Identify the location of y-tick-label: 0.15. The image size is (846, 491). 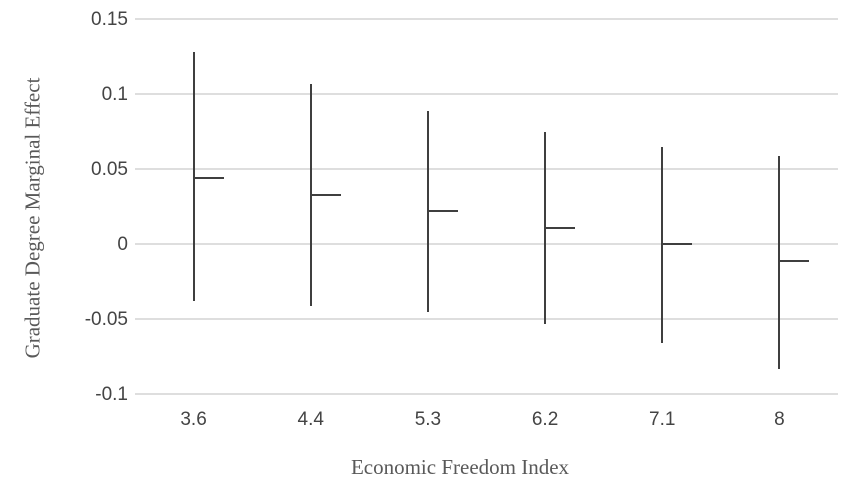
(109, 19).